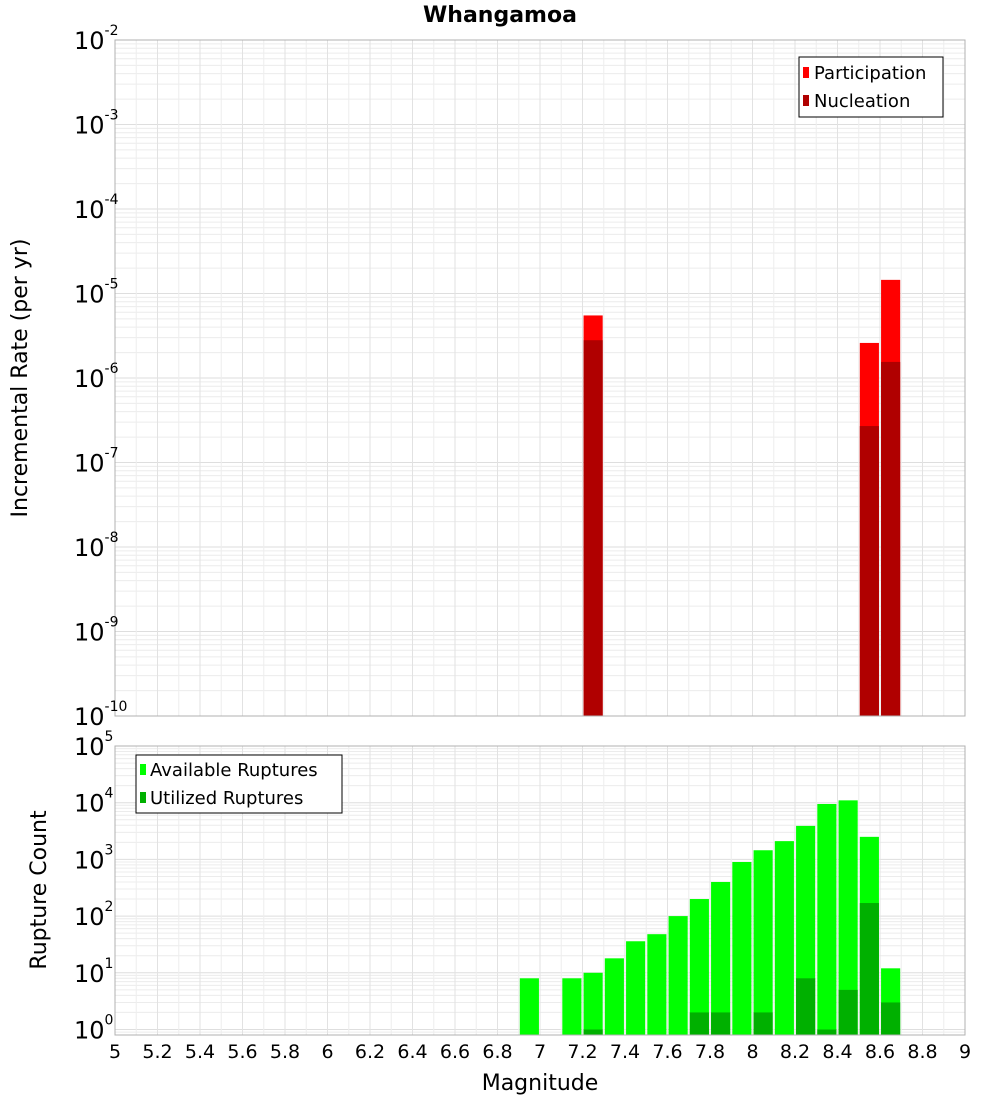  I want to click on x-tick-label: 8.4, so click(837, 1052).